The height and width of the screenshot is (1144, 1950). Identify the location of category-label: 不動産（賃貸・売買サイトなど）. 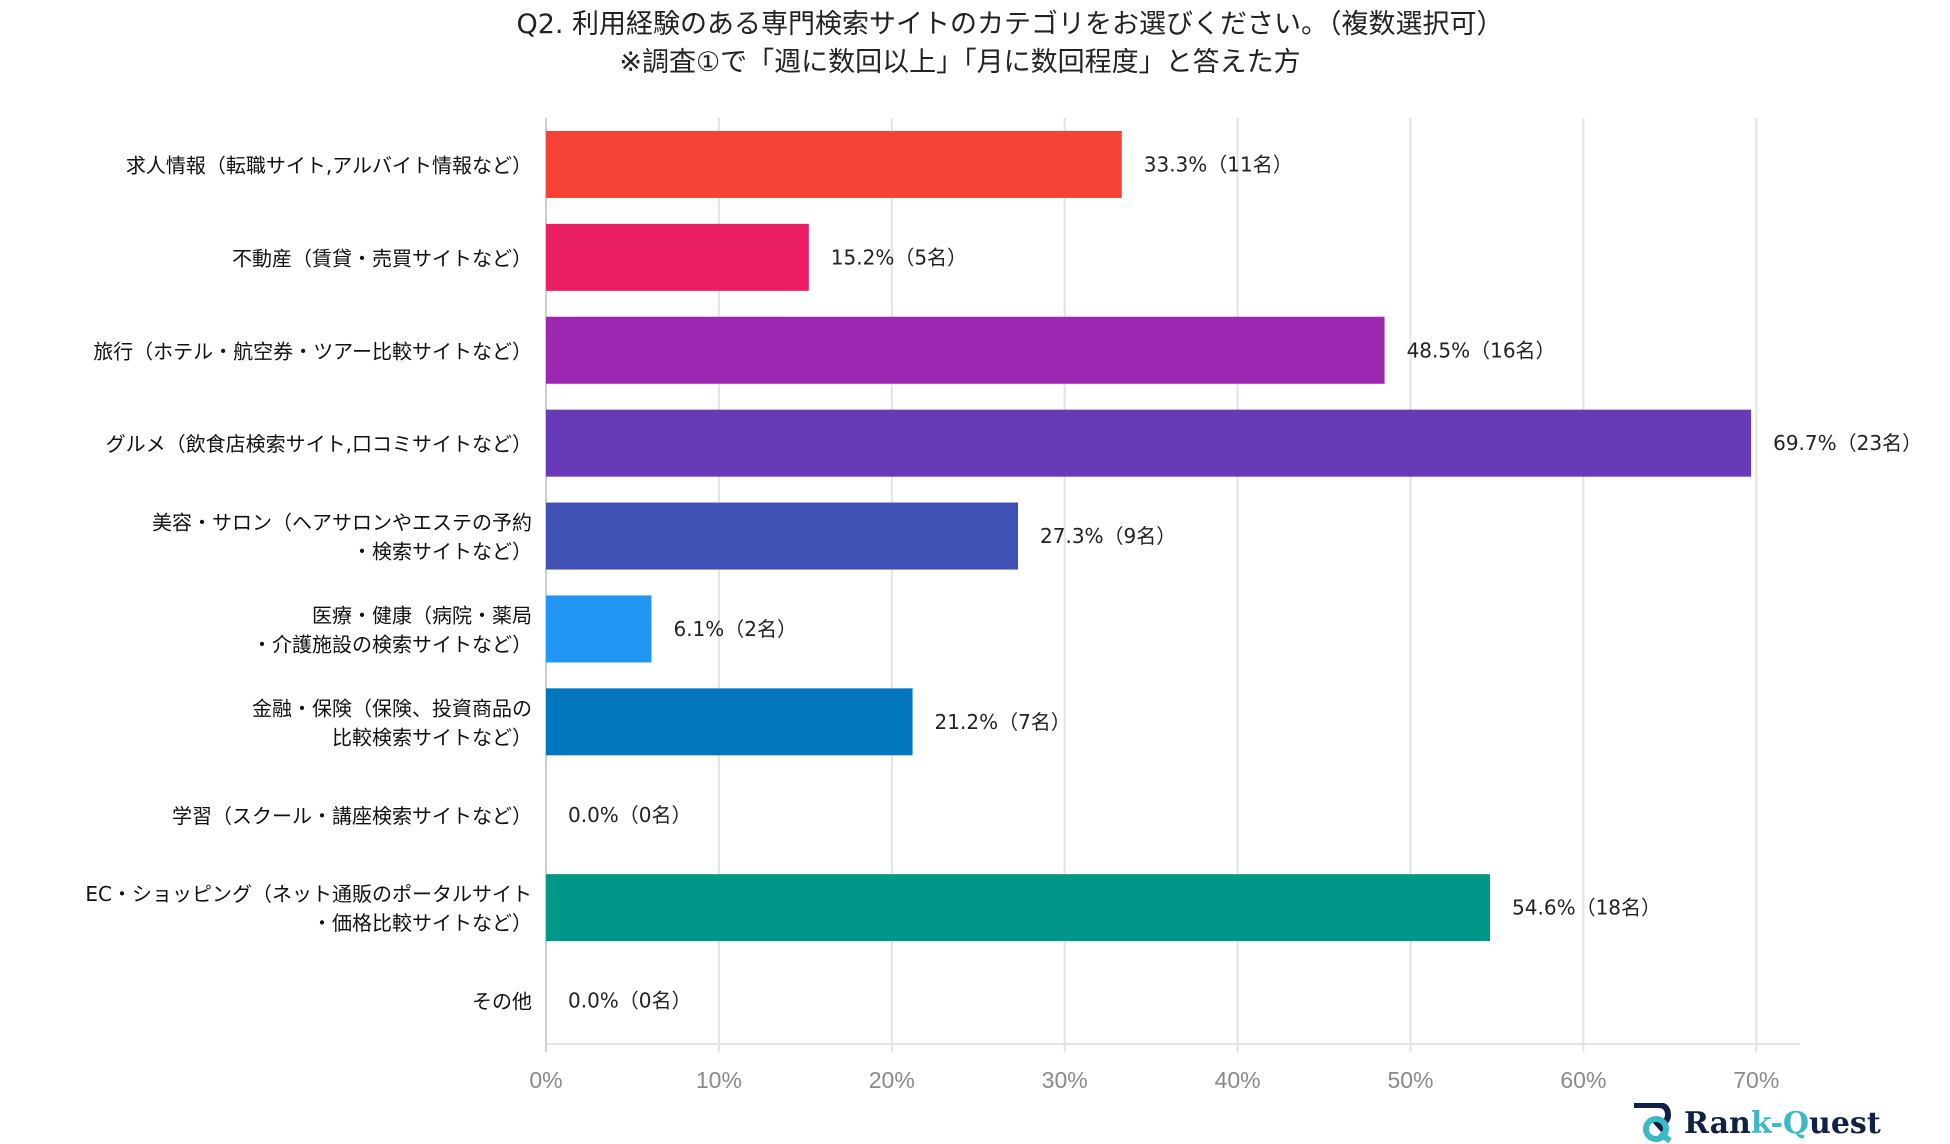
(382, 258).